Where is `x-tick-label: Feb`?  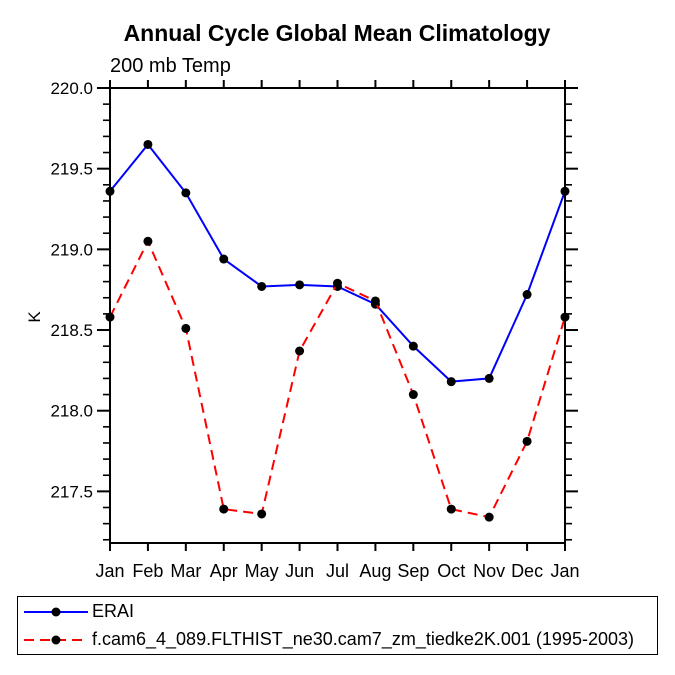 x-tick-label: Feb is located at coordinates (147, 571).